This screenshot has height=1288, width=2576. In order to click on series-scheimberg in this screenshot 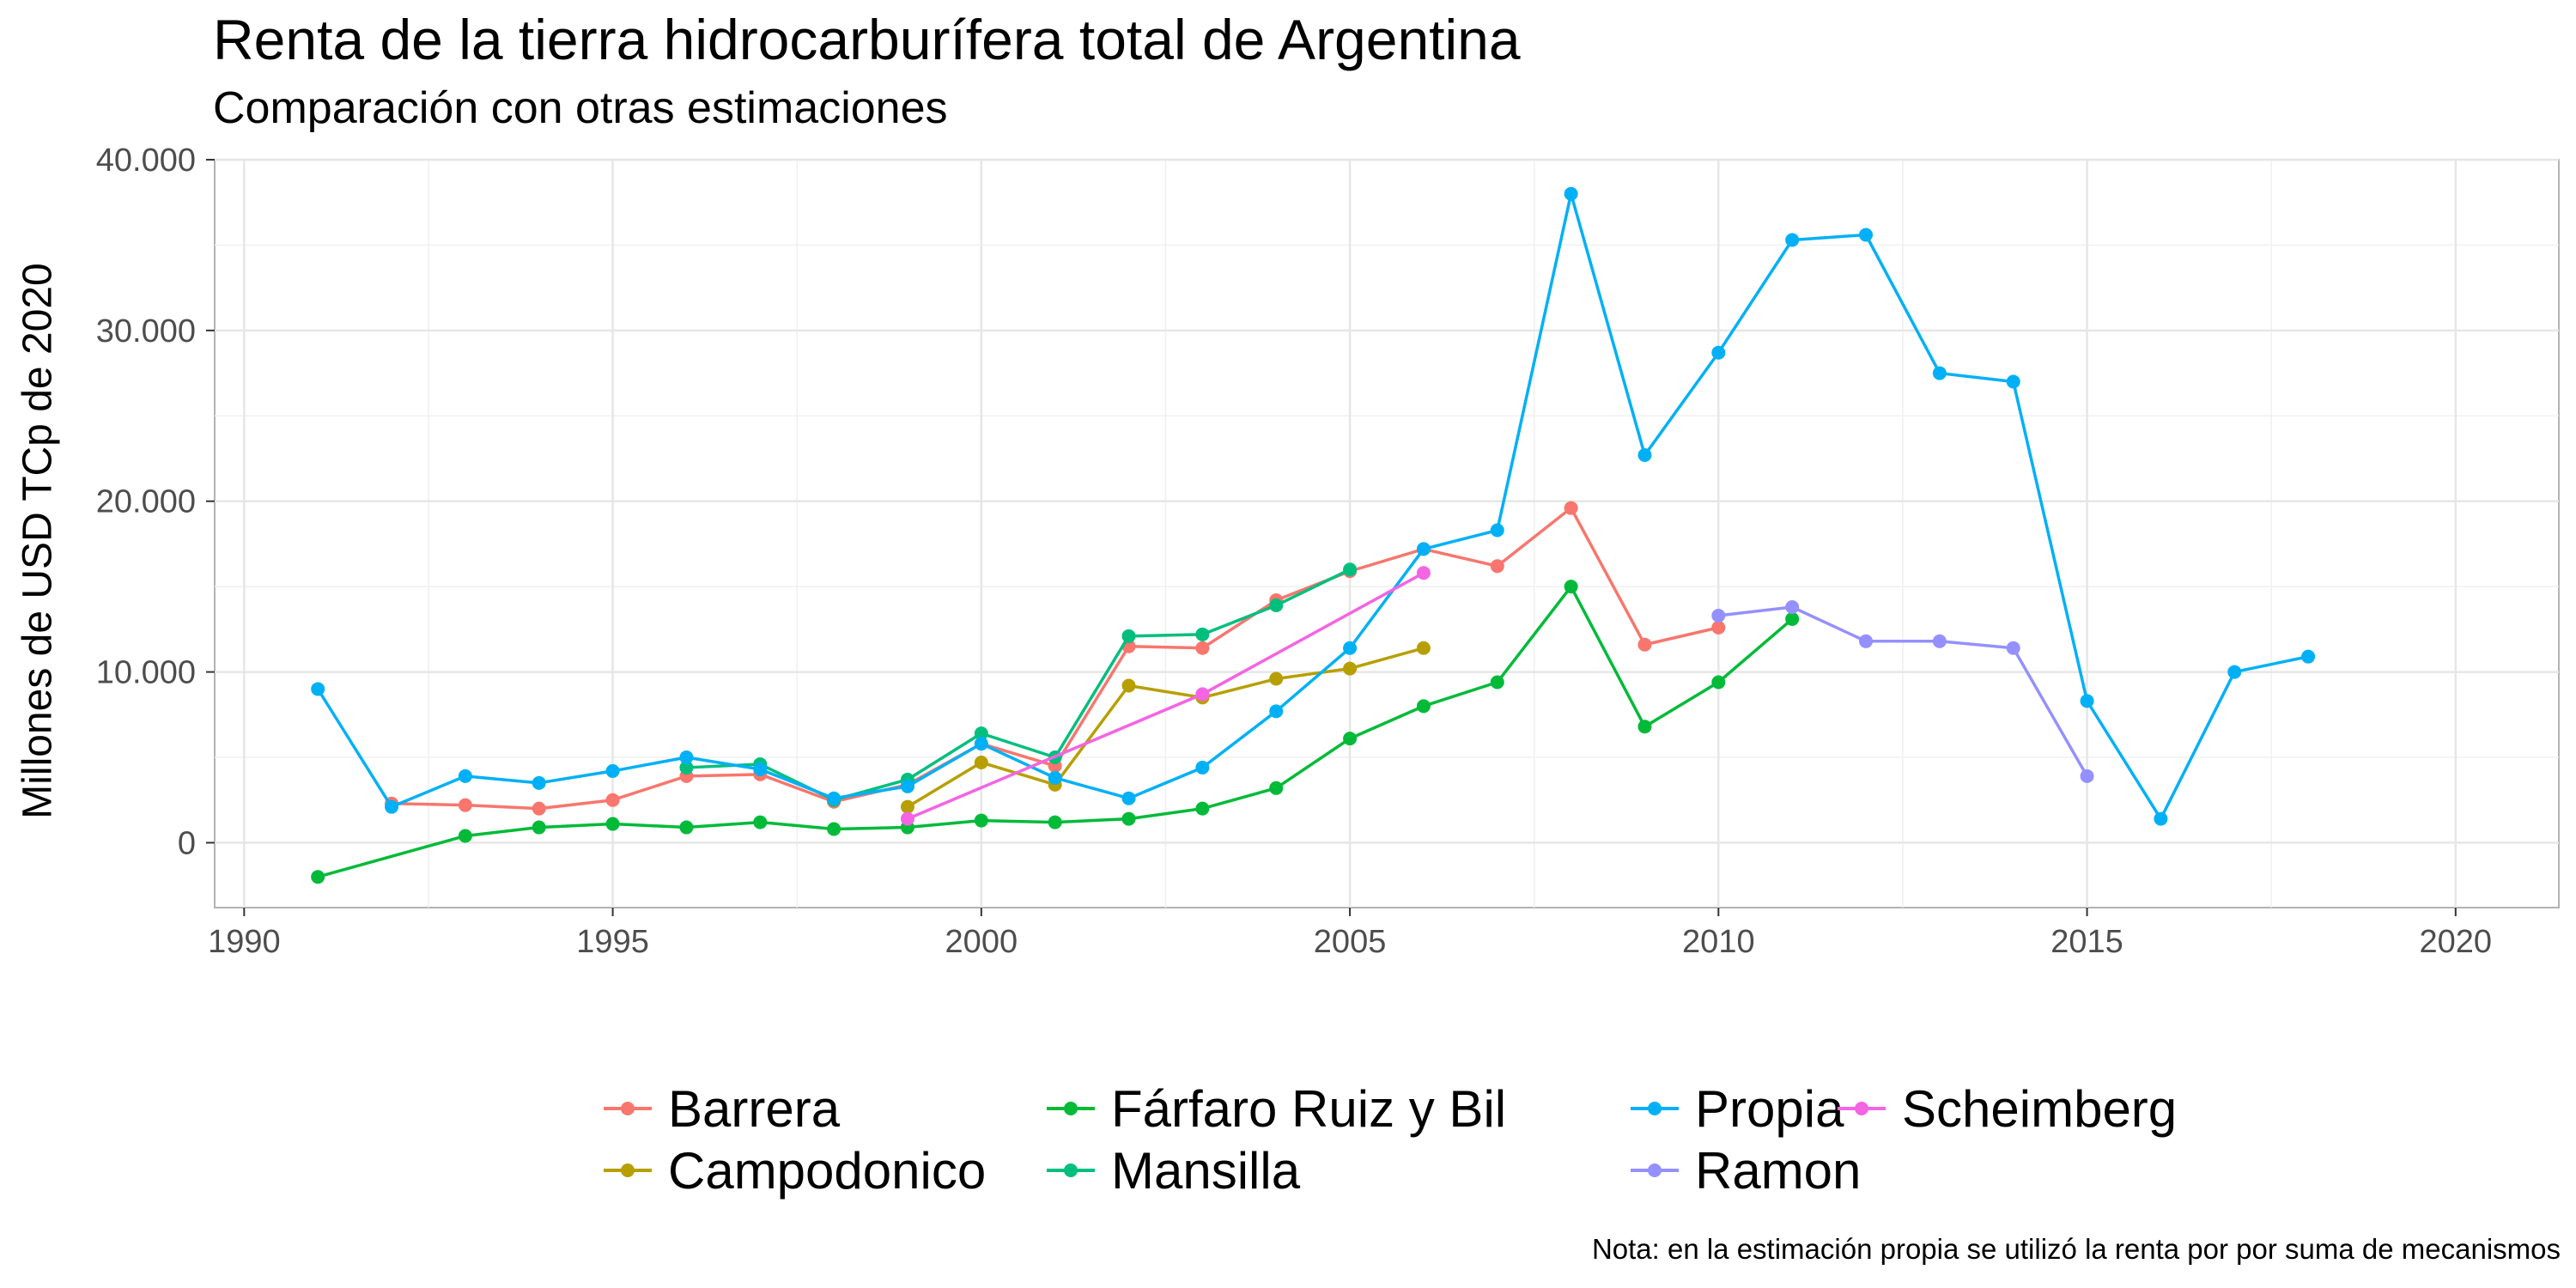, I will do `click(1166, 696)`.